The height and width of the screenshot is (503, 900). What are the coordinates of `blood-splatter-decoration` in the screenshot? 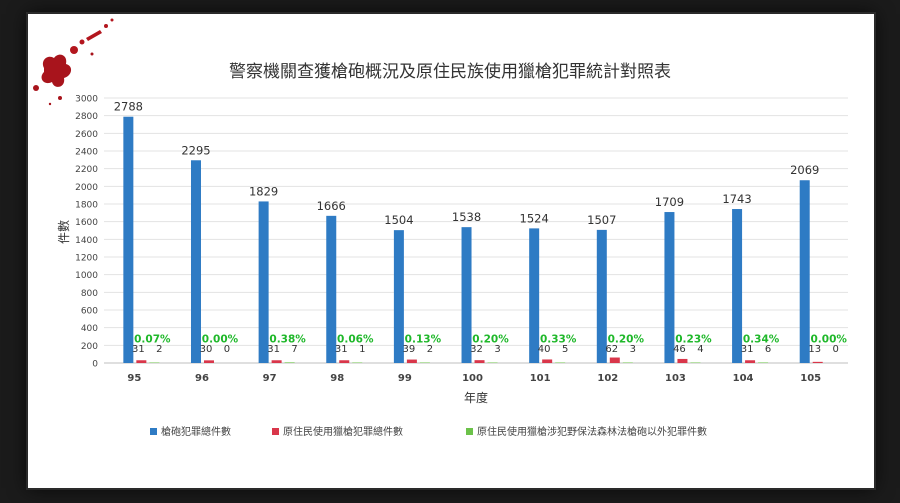 It's located at (73, 62).